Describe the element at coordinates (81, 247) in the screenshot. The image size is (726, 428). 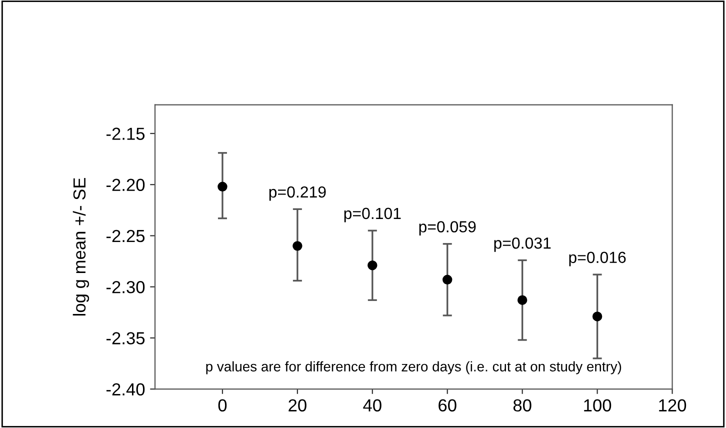
I see `y-axis-title: log g mean +/- SE` at that location.